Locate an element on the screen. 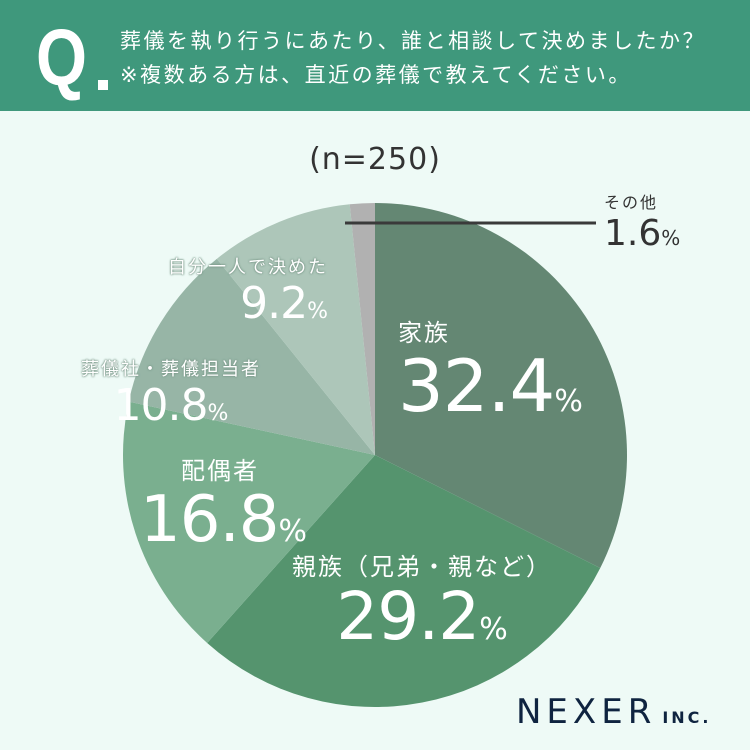 This screenshot has width=750, height=750. slice-name: 自分一人で決めた is located at coordinates (248, 267).